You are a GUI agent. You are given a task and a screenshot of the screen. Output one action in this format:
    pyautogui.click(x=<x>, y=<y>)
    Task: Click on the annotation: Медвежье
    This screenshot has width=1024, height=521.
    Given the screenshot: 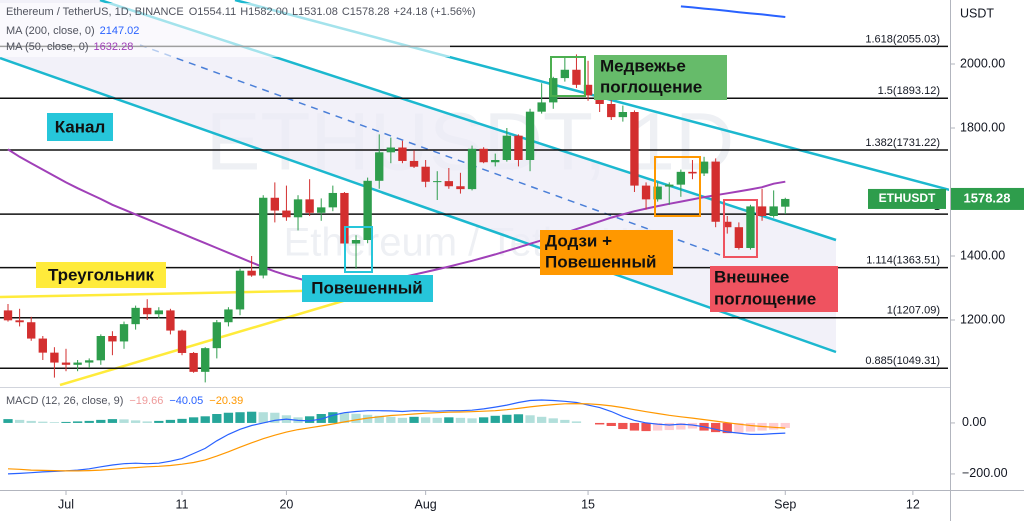 What is the action you would take?
    pyautogui.click(x=643, y=65)
    